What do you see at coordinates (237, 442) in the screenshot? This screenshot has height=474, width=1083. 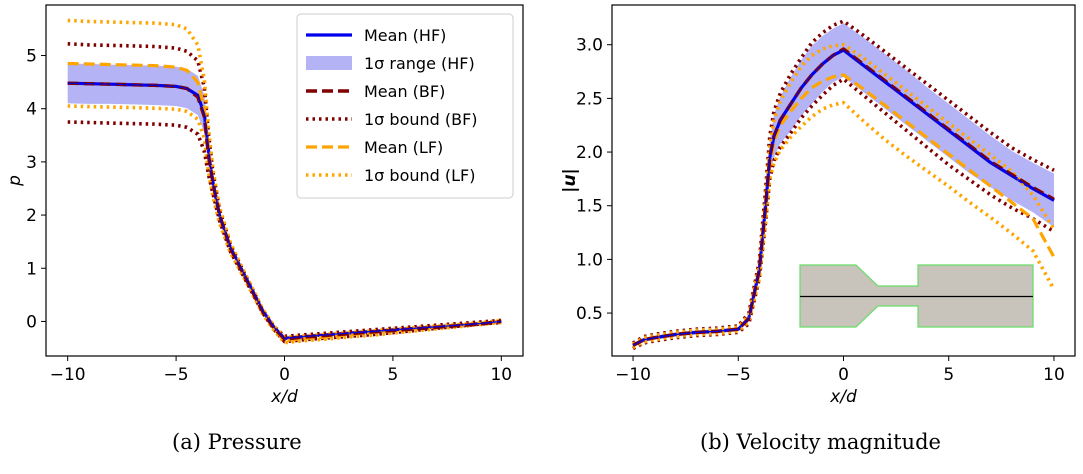 I see `caption-a: (a) Pressure` at bounding box center [237, 442].